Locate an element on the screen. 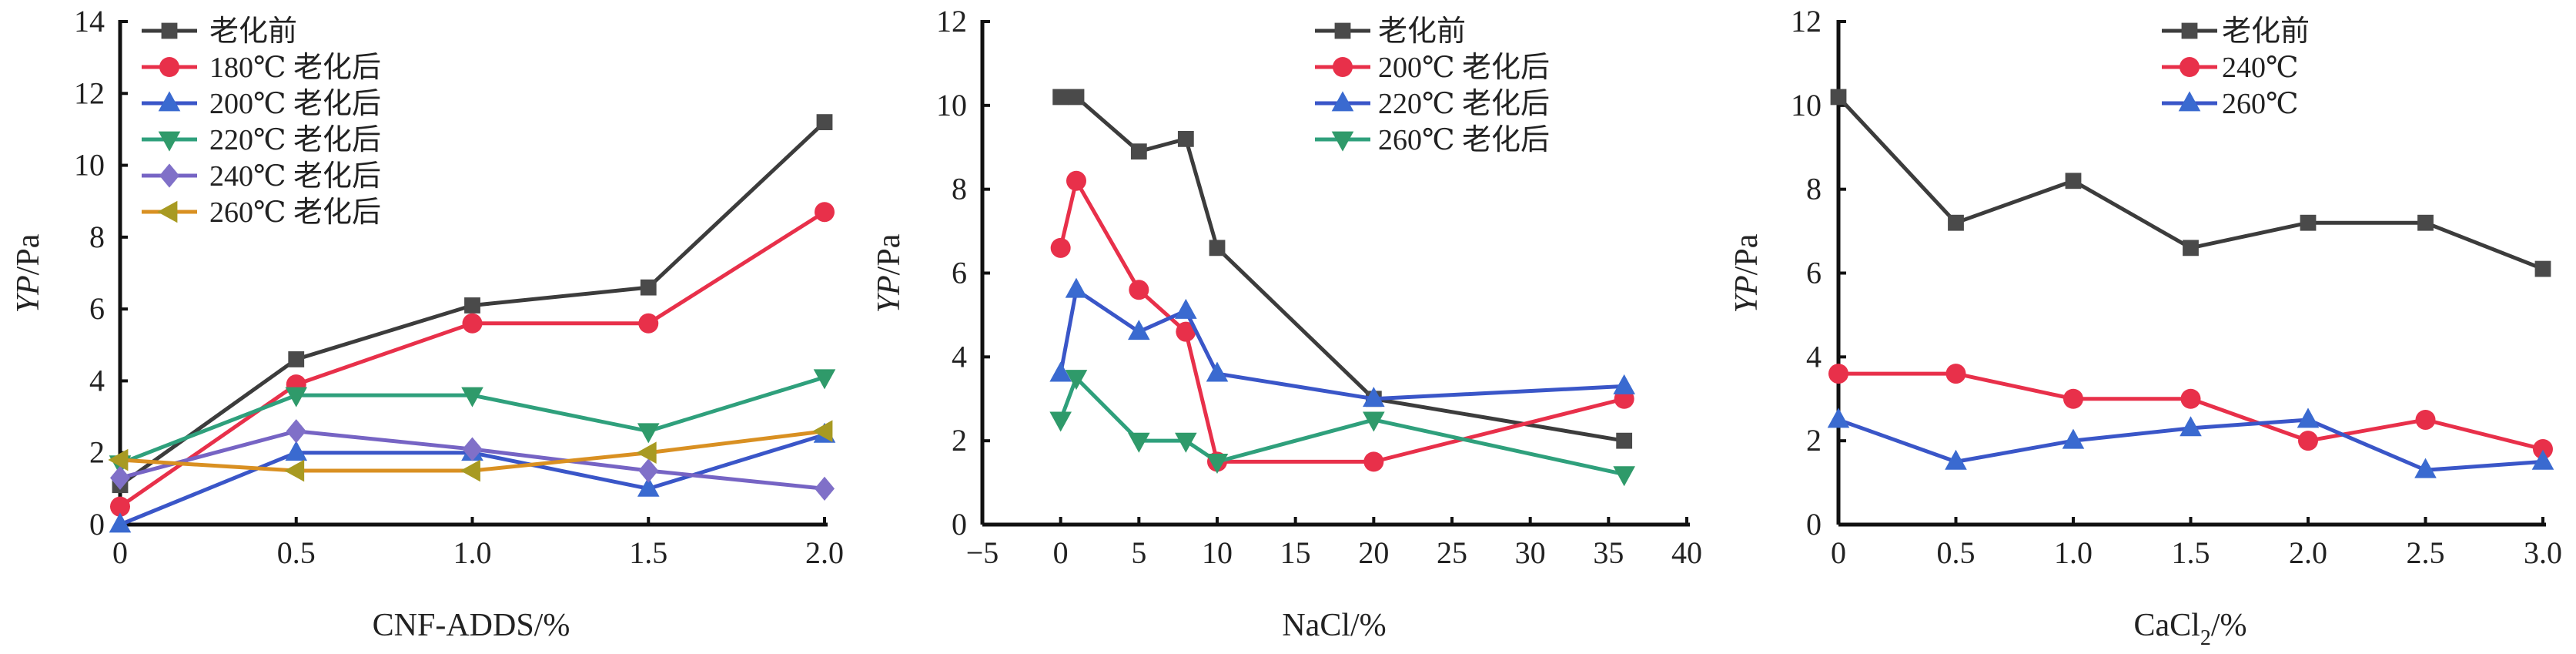 The width and height of the screenshot is (2576, 654). x-tick-label: 10 is located at coordinates (1218, 553).